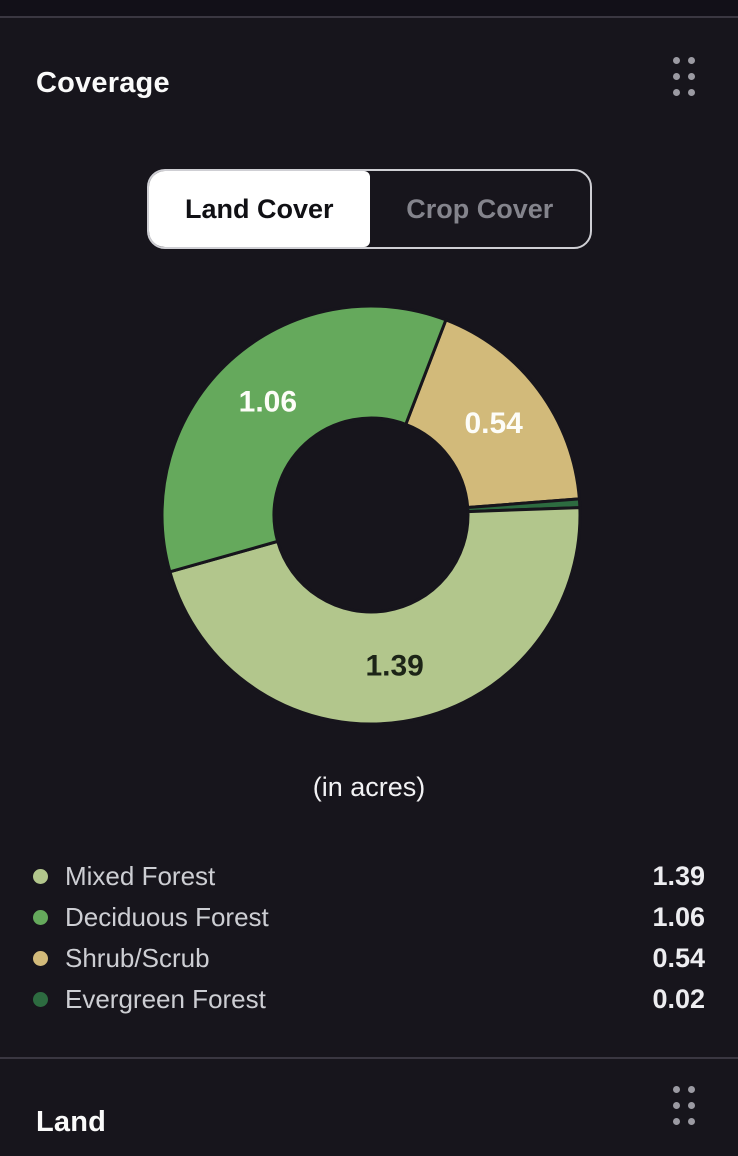  Describe the element at coordinates (493, 423) in the screenshot. I see `donut-slice-label: 0.54` at that location.